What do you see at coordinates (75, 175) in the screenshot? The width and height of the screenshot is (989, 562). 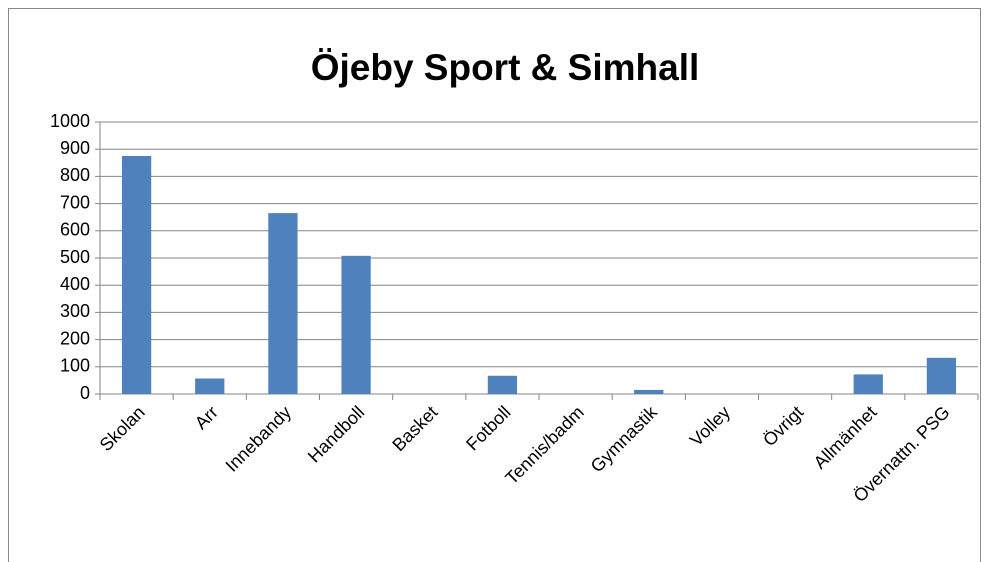 I see `y-tick-label: 800` at bounding box center [75, 175].